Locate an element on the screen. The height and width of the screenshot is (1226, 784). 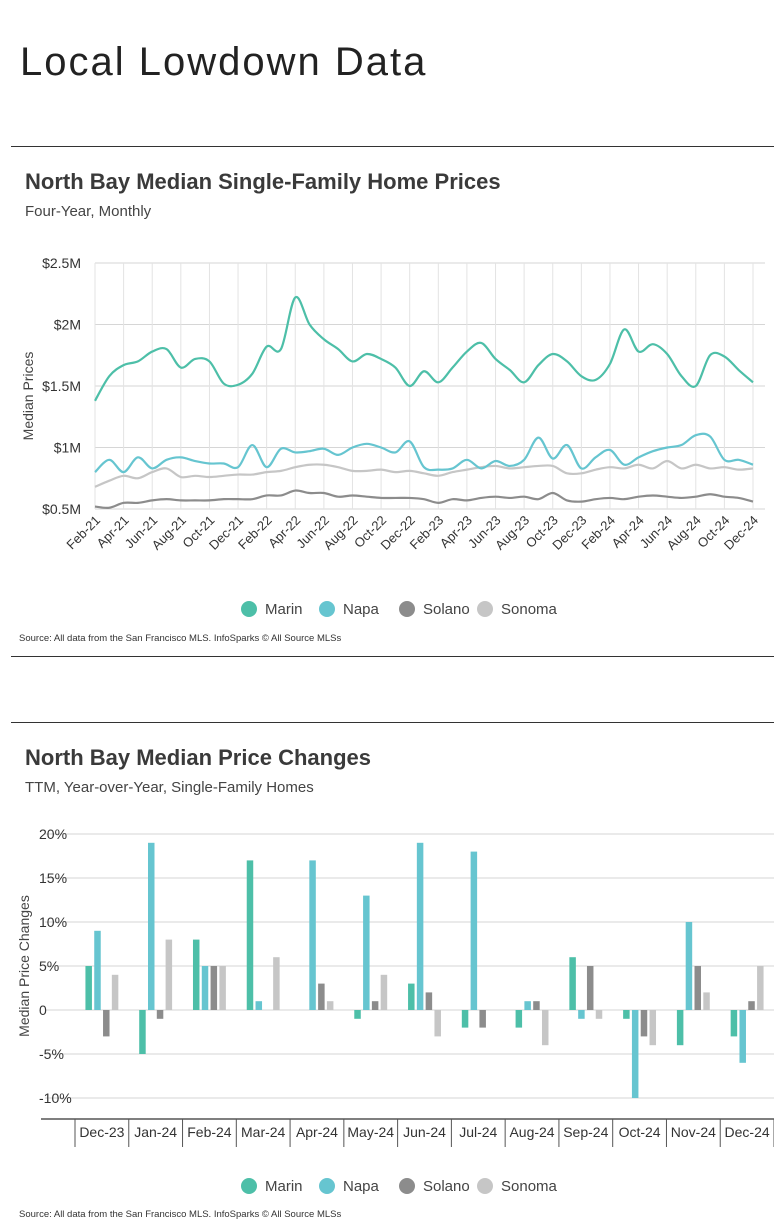
y-tick-label: $1M is located at coordinates (67, 448).